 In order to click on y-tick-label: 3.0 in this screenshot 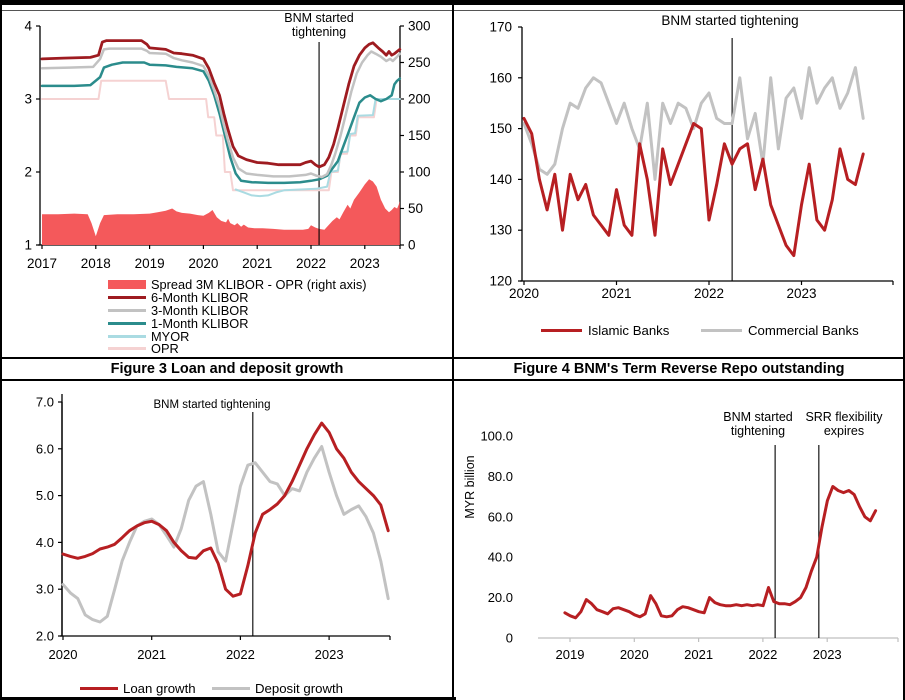, I will do `click(45, 589)`.